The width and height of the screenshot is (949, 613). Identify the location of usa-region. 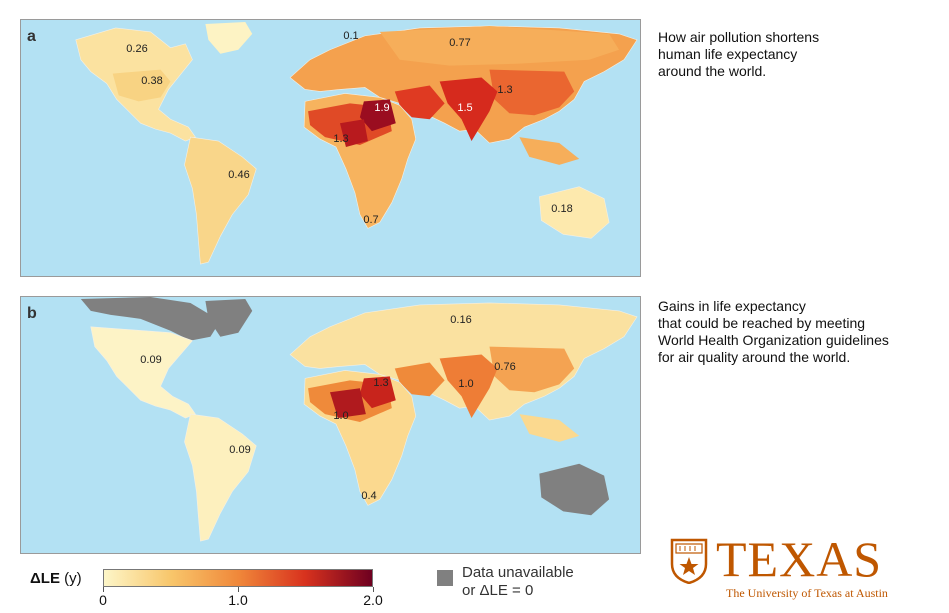
(141, 85).